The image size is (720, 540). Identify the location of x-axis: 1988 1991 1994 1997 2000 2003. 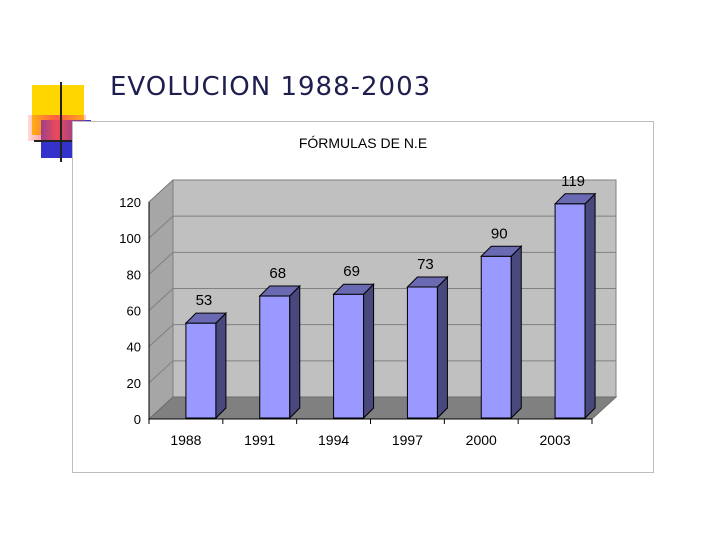
(370, 433).